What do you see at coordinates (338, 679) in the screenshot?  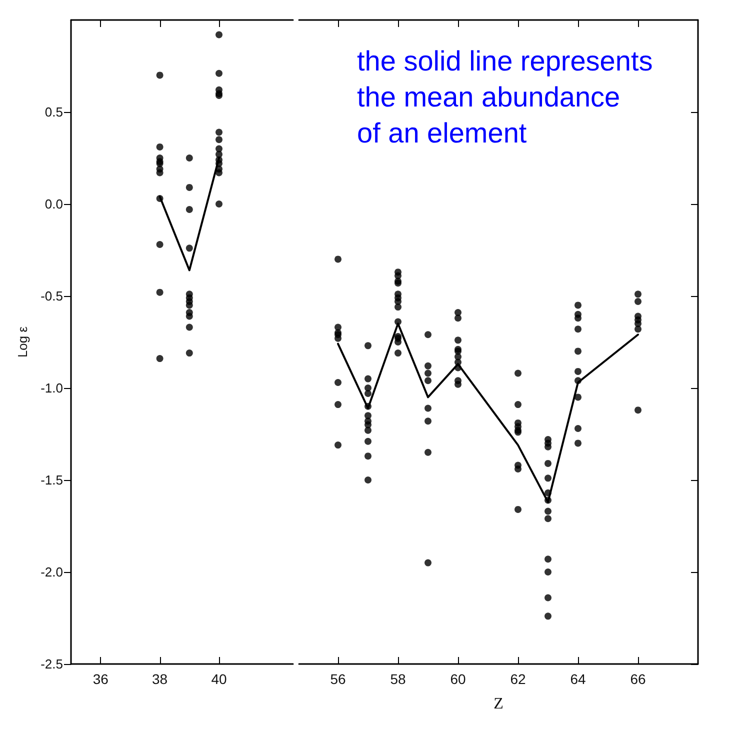 I see `x-tick-label: 56` at bounding box center [338, 679].